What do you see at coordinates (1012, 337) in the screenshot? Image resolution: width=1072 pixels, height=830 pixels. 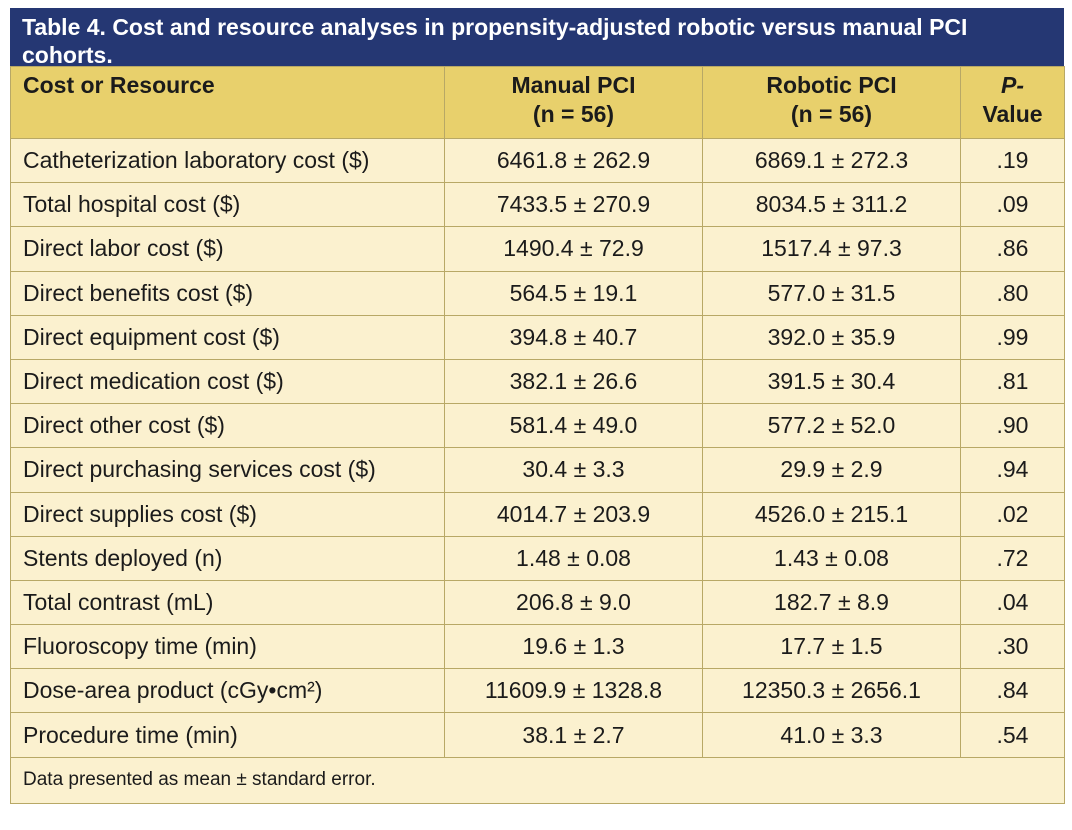 I see `cell-p-value: .99` at bounding box center [1012, 337].